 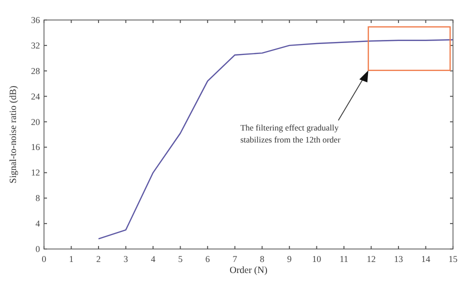 What do you see at coordinates (38, 249) in the screenshot?
I see `y-tick-label: 0` at bounding box center [38, 249].